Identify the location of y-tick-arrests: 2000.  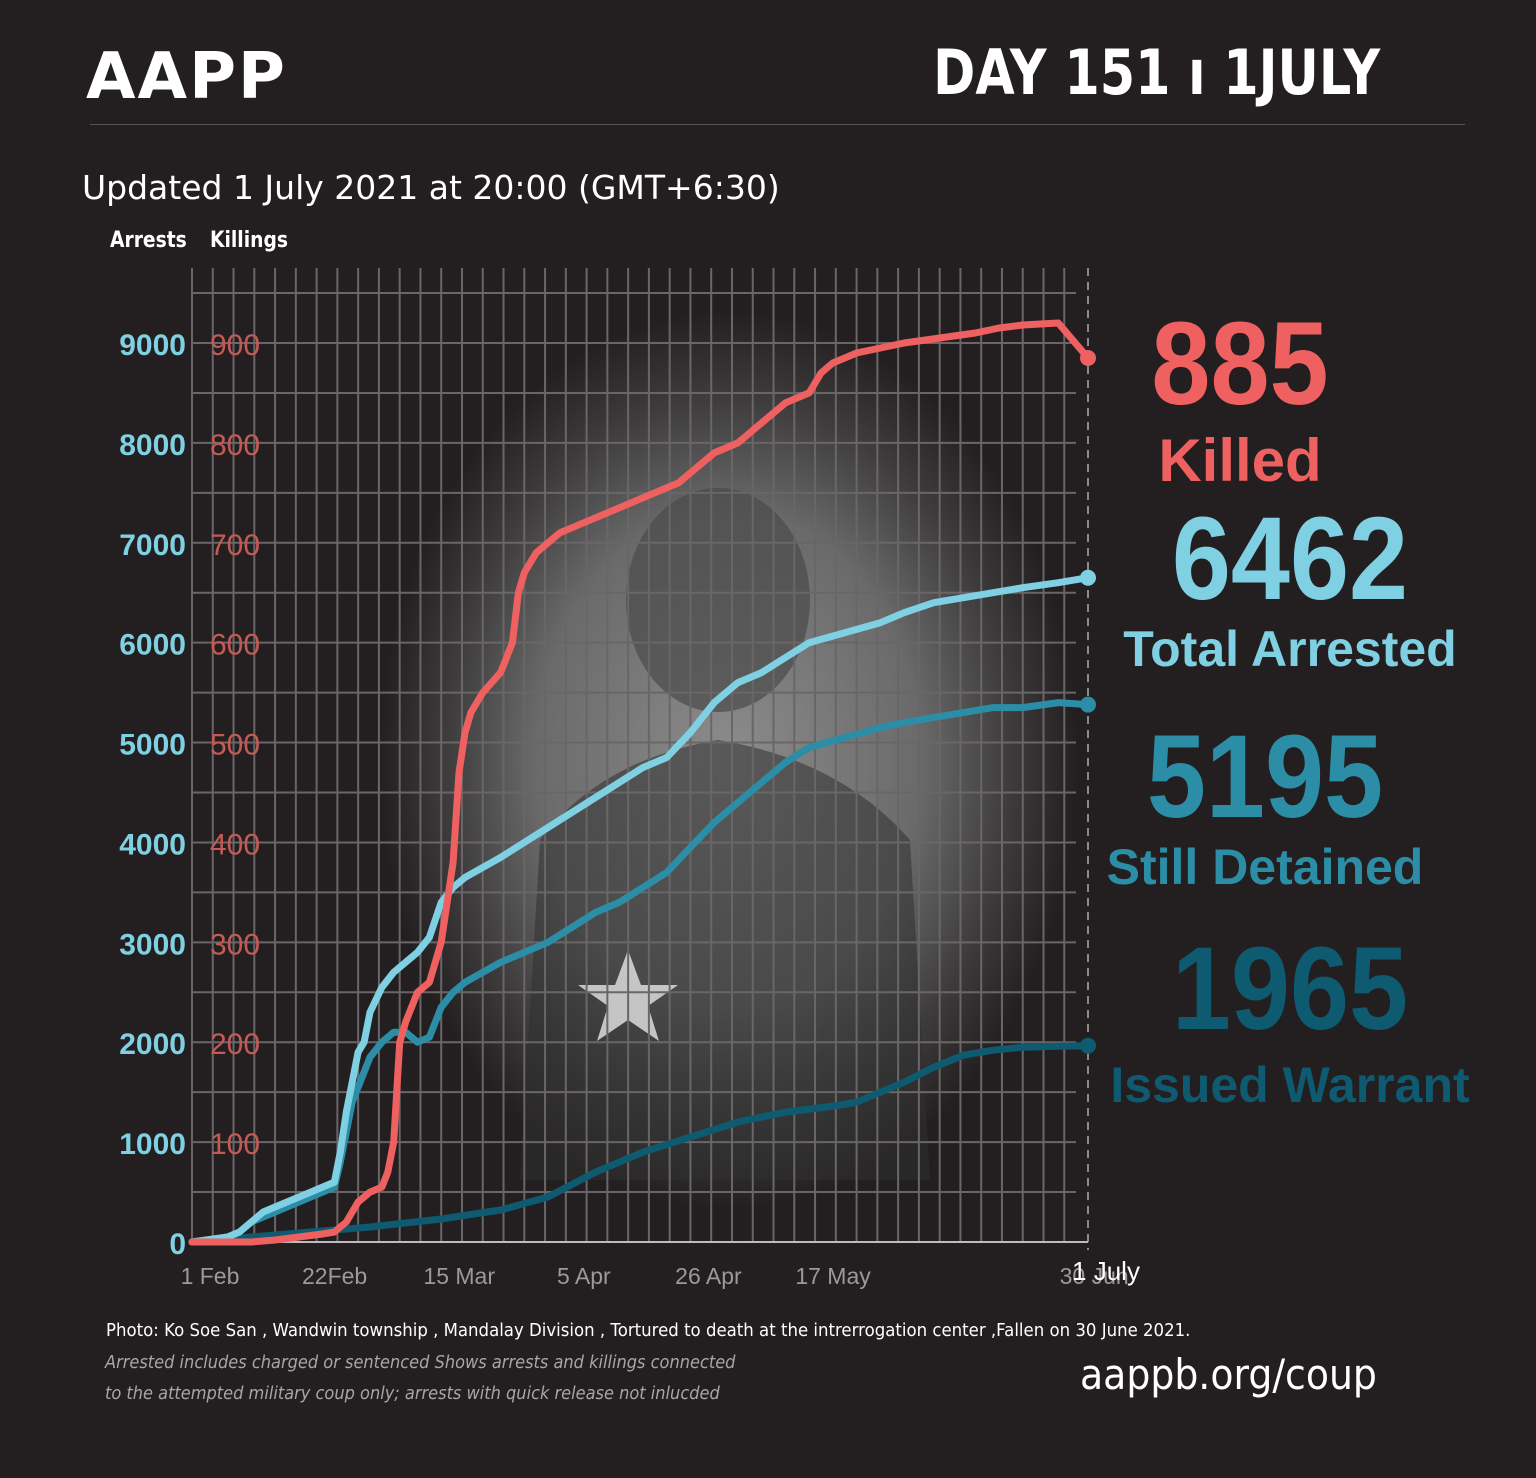
(152, 1044).